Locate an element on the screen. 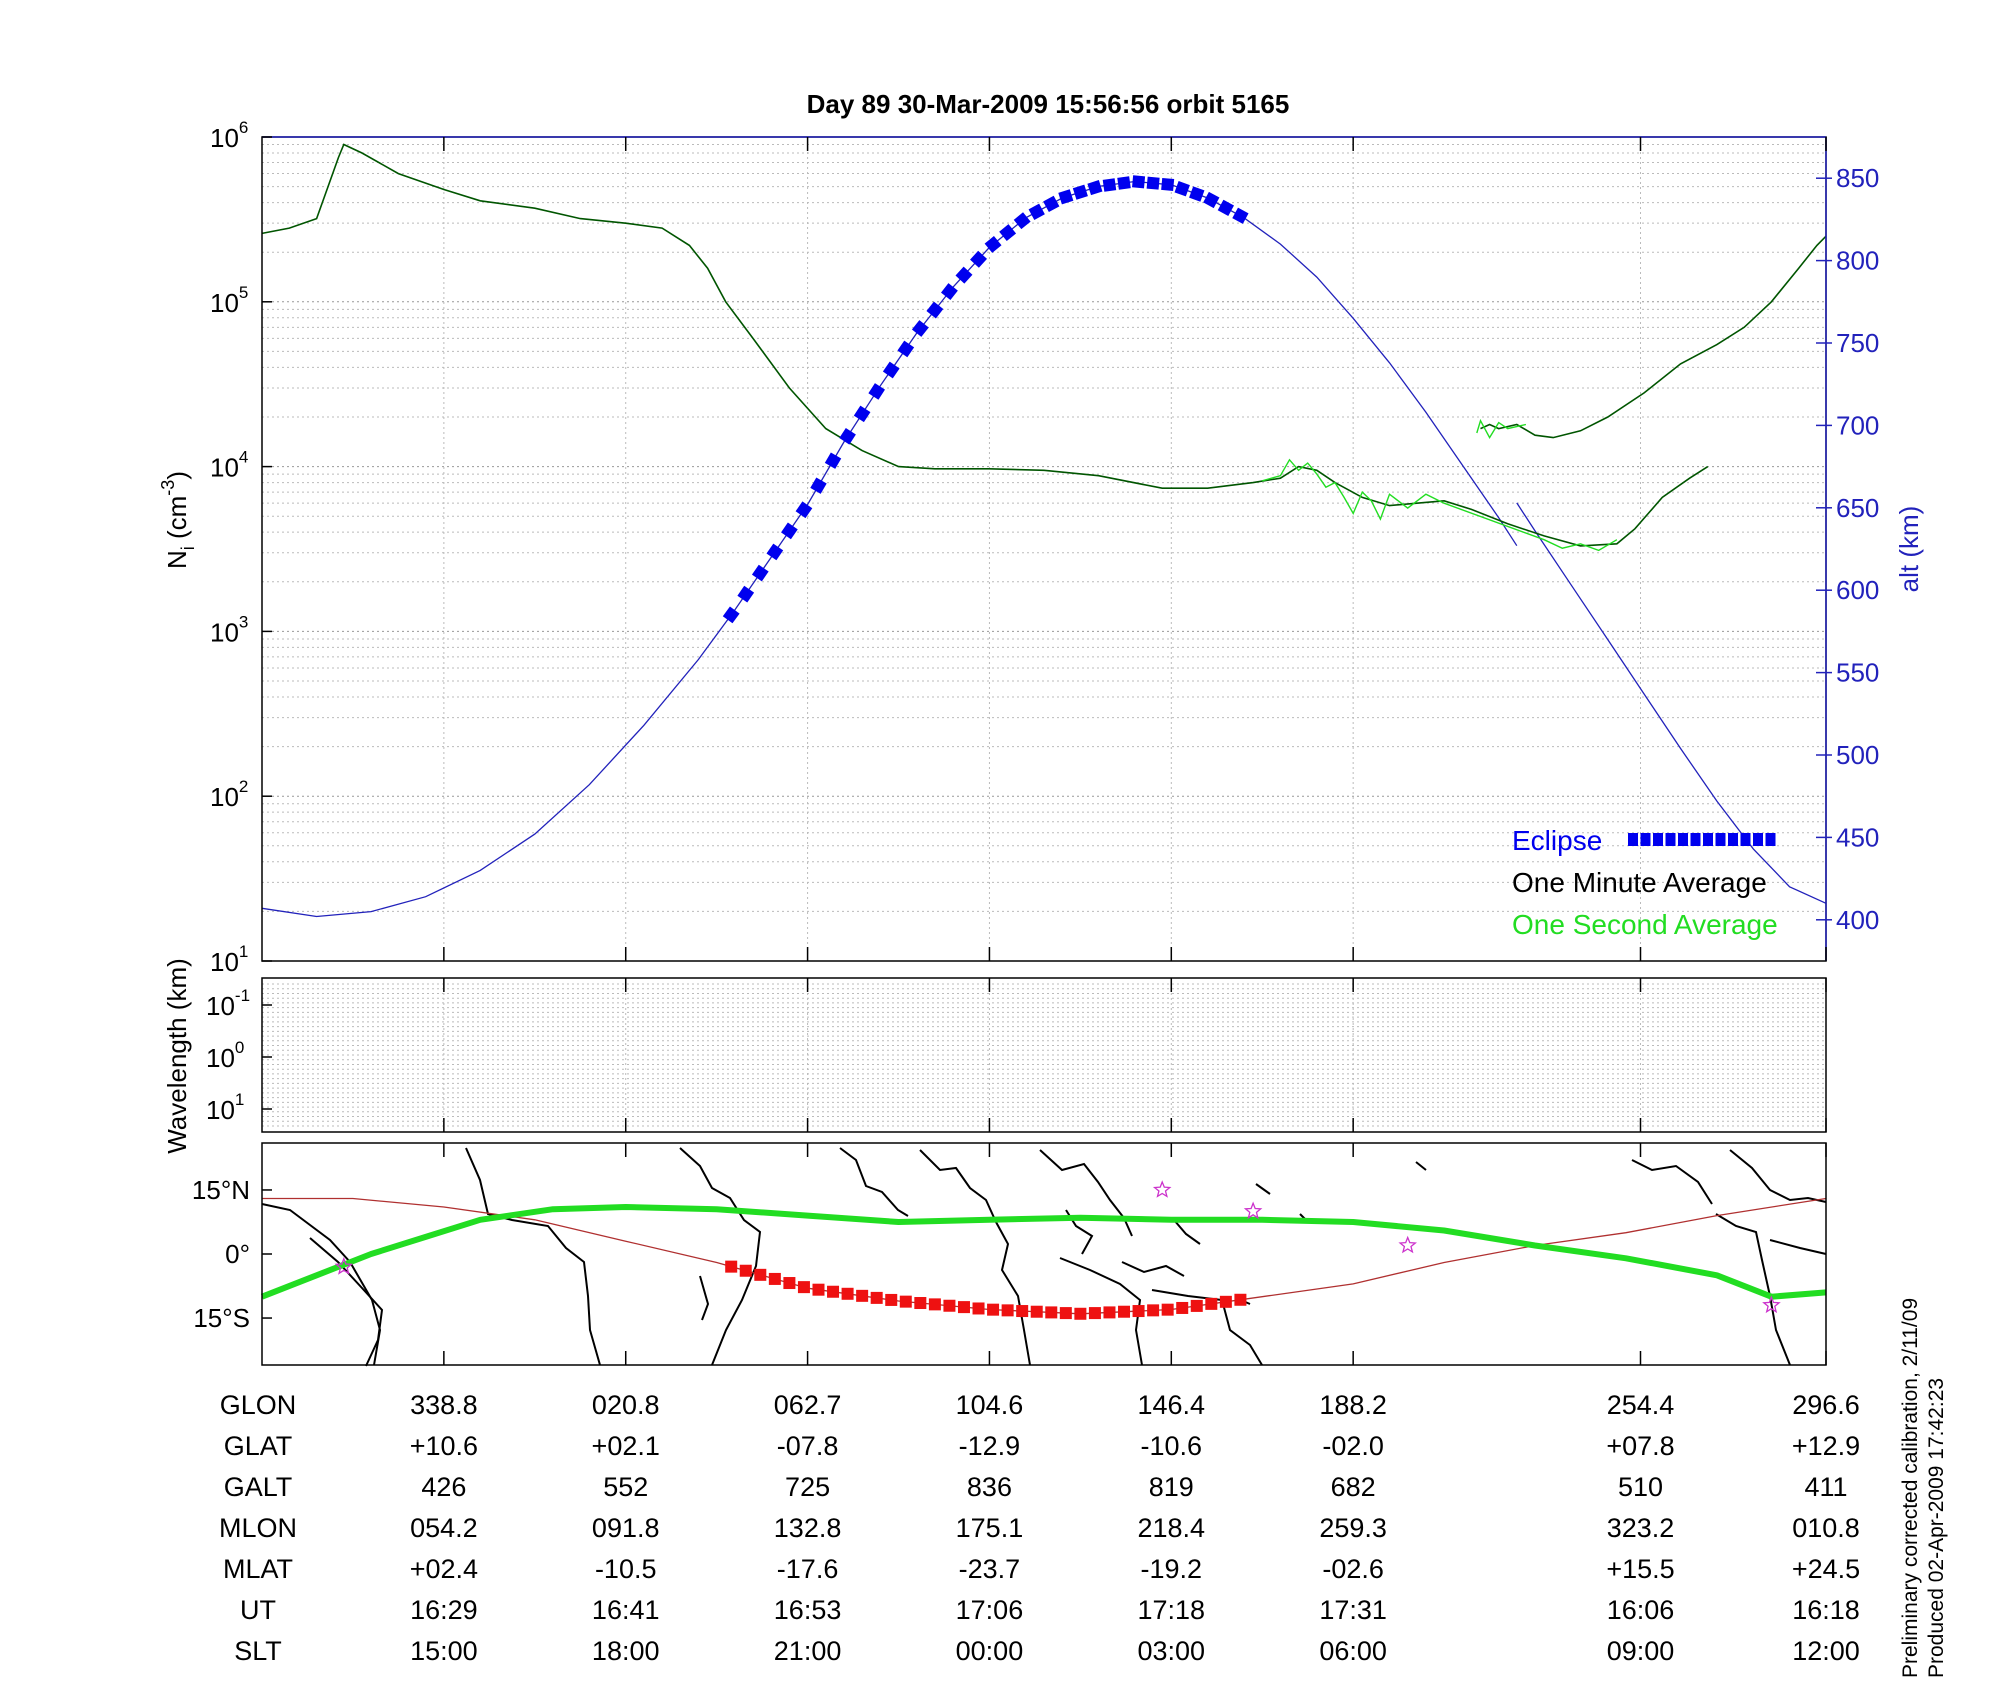  altitude-y-tick-label: 650 is located at coordinates (1857, 508).